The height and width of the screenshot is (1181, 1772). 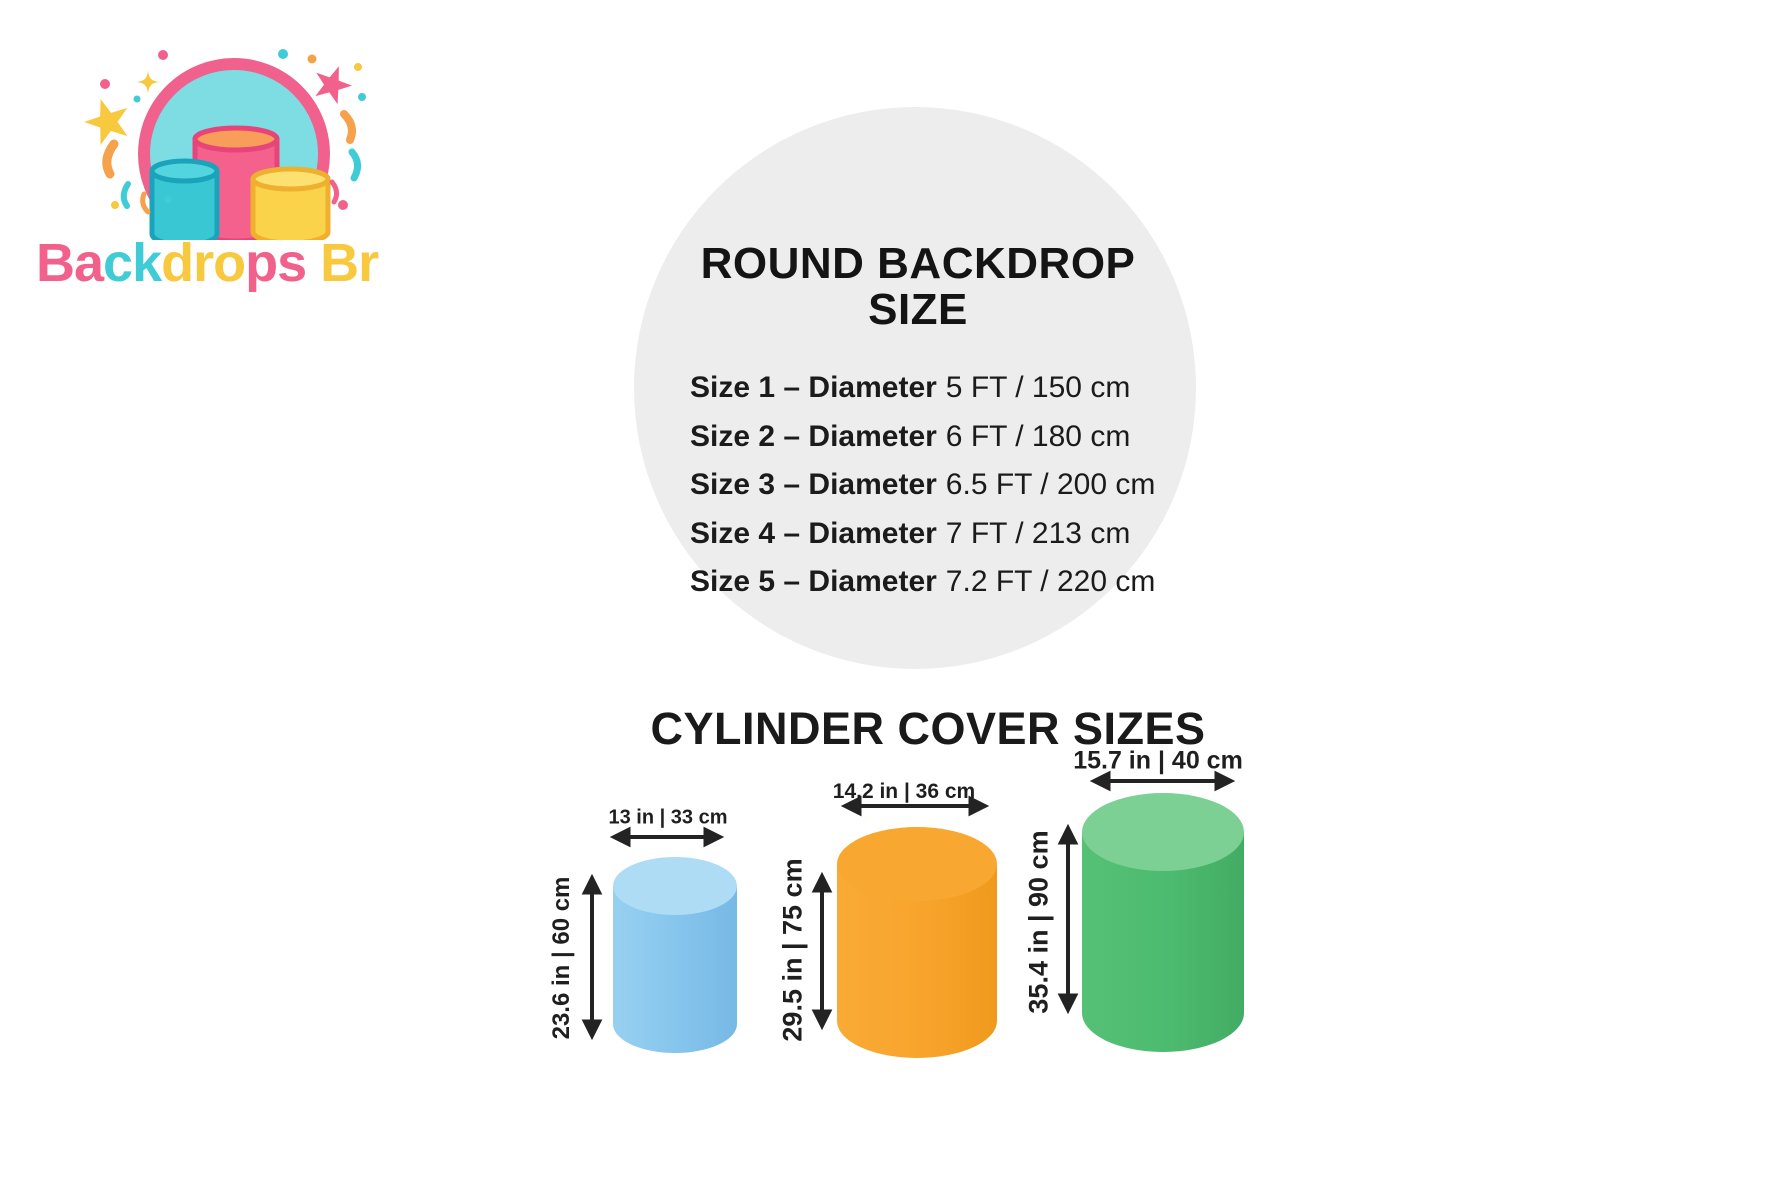 I want to click on width-label-large: 15.7 in | 40 cm, so click(x=1158, y=760).